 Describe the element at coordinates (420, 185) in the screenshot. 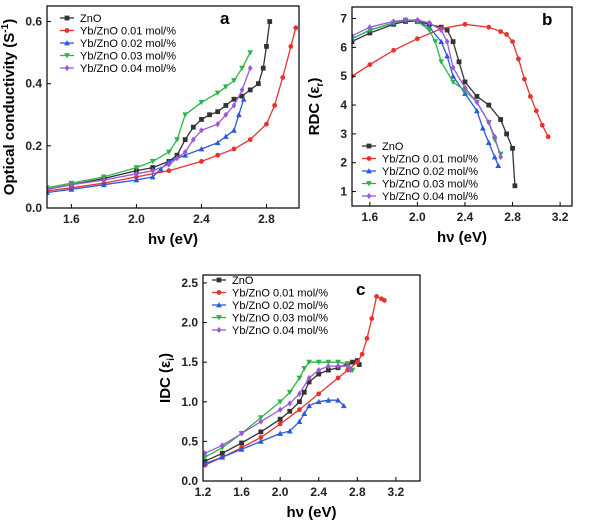

I see `legend-item: Yb/ZnO 0.03 mol/%` at that location.